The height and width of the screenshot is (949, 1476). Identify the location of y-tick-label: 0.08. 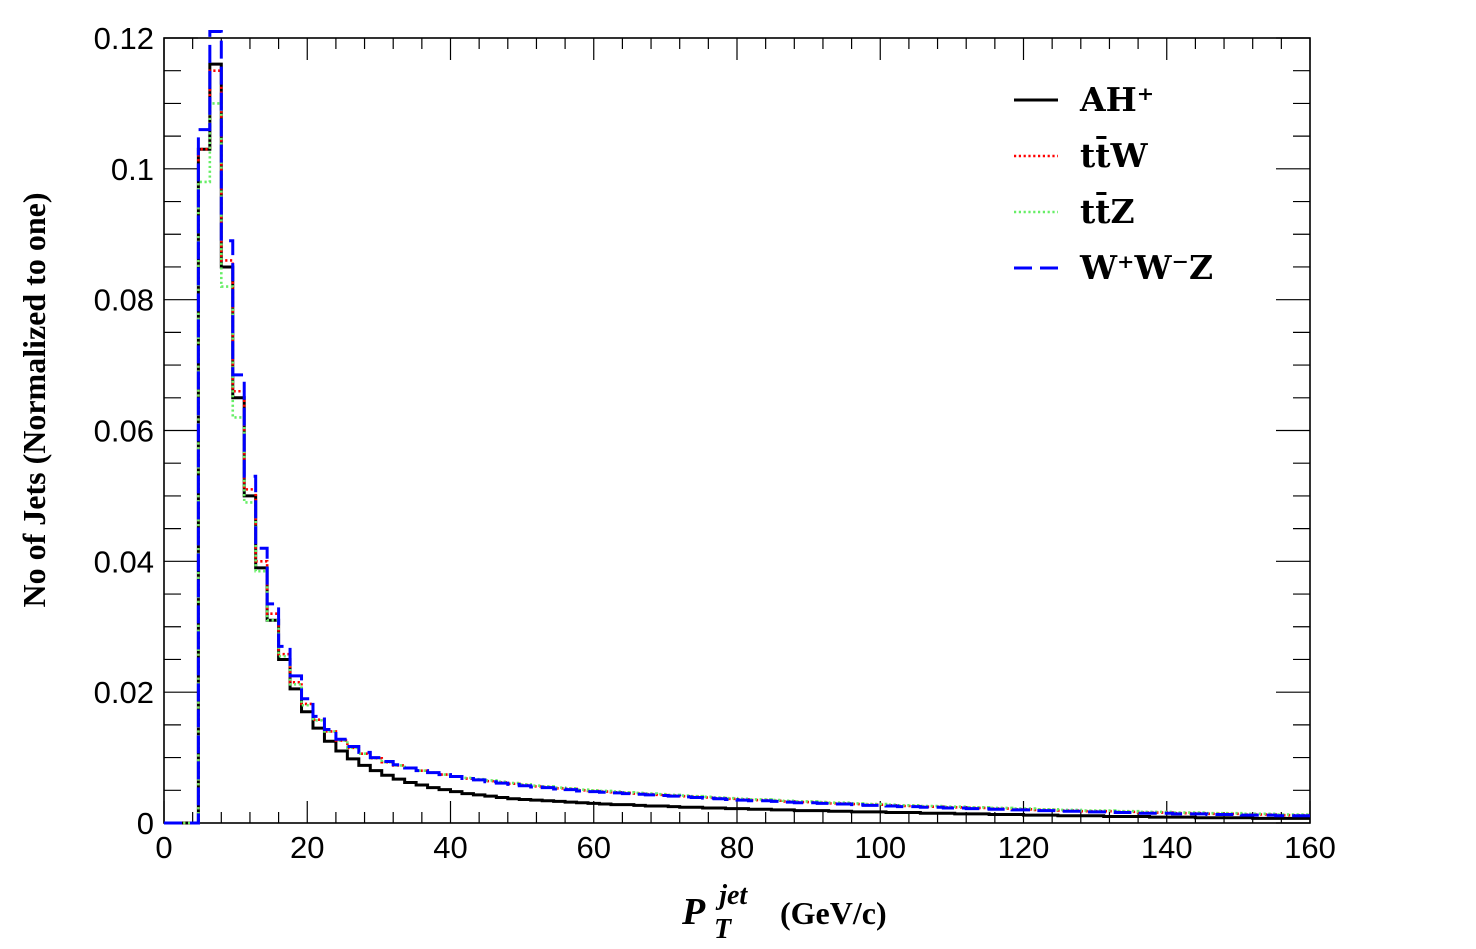
(124, 300).